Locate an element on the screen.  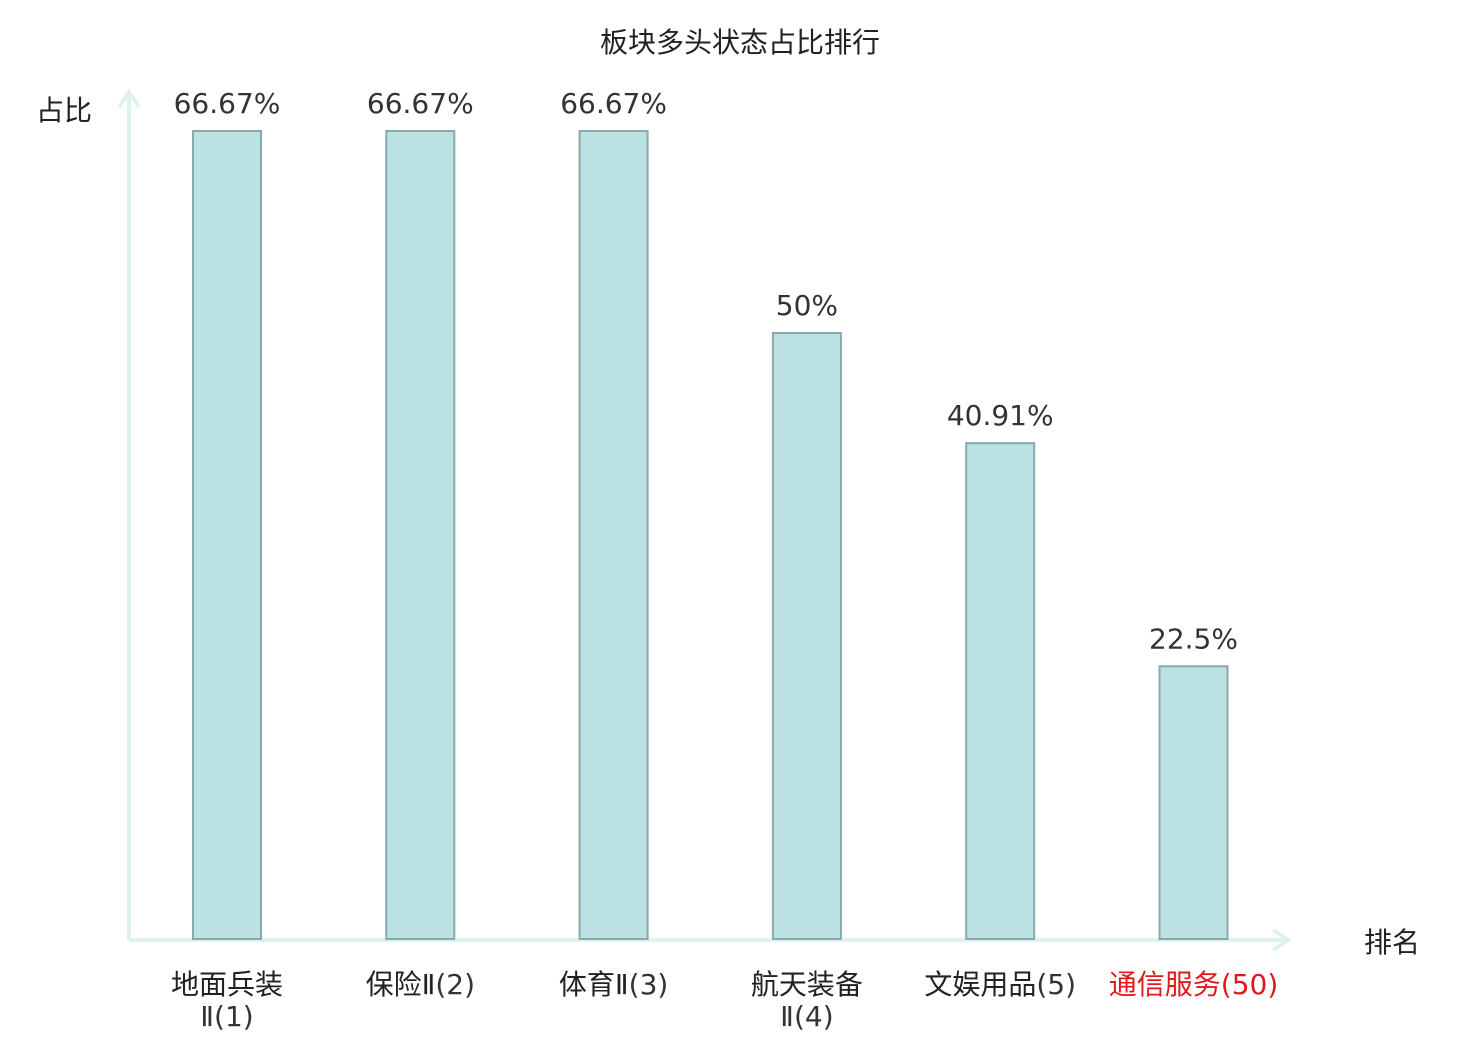
category-name: 通信服务 is located at coordinates (1165, 984).